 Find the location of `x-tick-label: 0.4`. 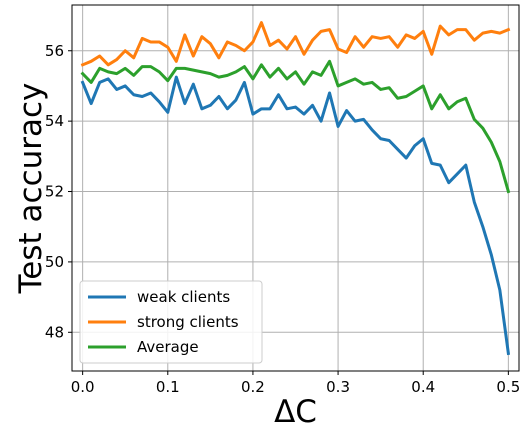

x-tick-label: 0.4 is located at coordinates (423, 387).